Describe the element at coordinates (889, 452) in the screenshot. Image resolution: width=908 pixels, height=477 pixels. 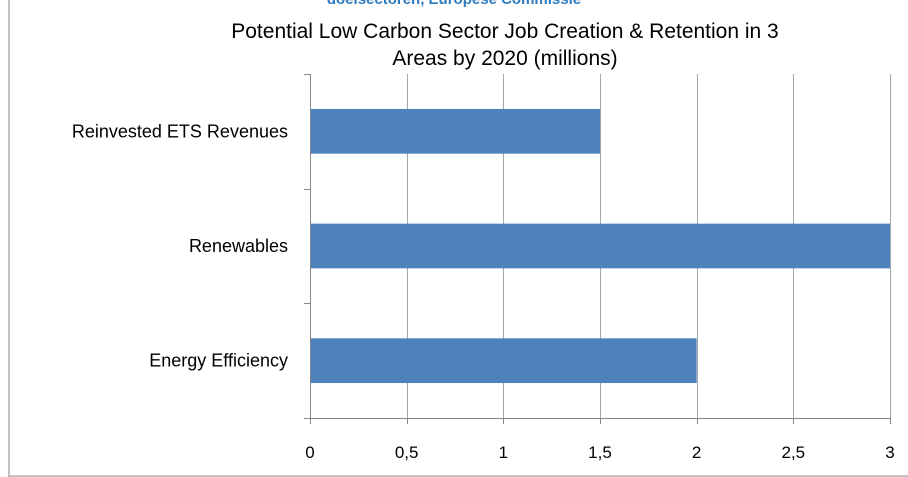
I see `x-tick-label-6: 3` at that location.